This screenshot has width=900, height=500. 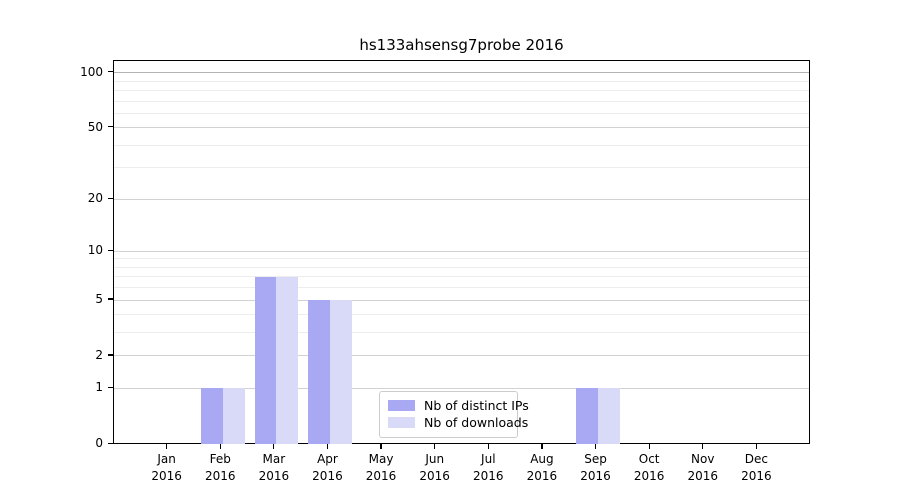 I want to click on y-tick-label: 2, so click(x=99, y=354).